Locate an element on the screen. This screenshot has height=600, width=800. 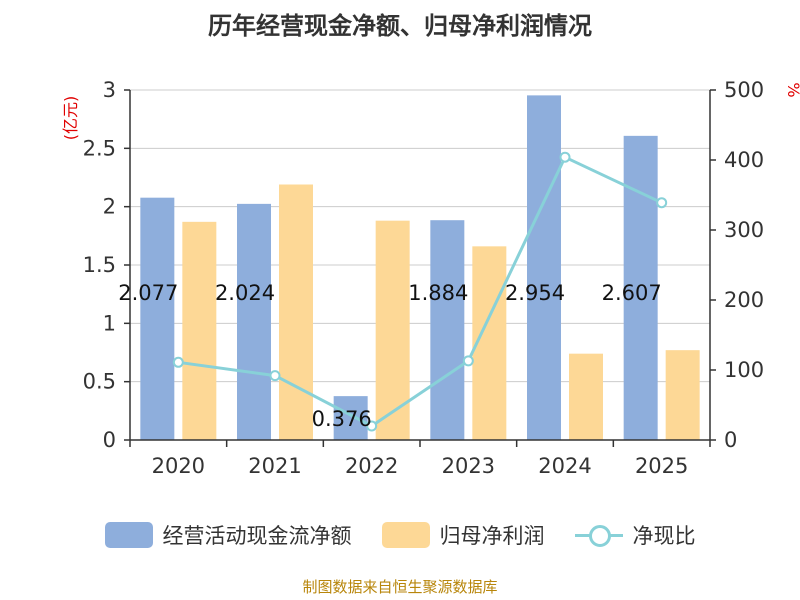
right-tick-label: 100 is located at coordinates (744, 370).